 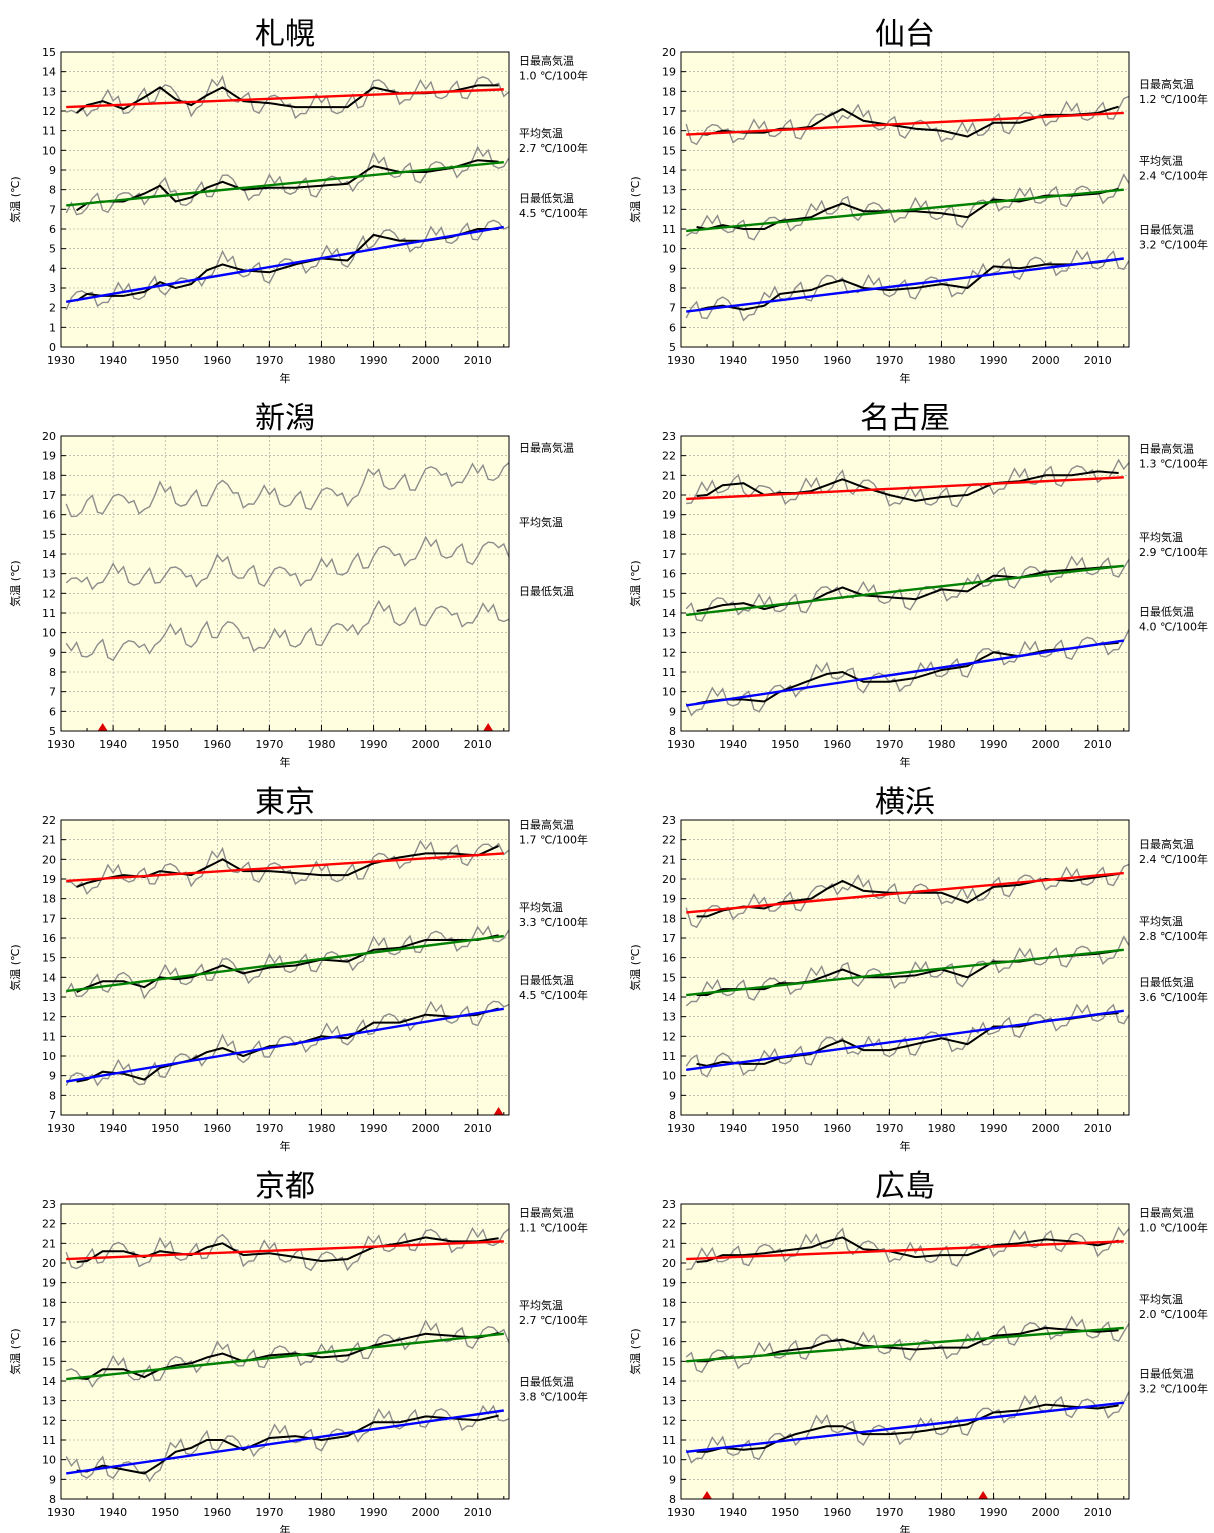 What do you see at coordinates (285, 802) in the screenshot?
I see `chart-title: 東京` at bounding box center [285, 802].